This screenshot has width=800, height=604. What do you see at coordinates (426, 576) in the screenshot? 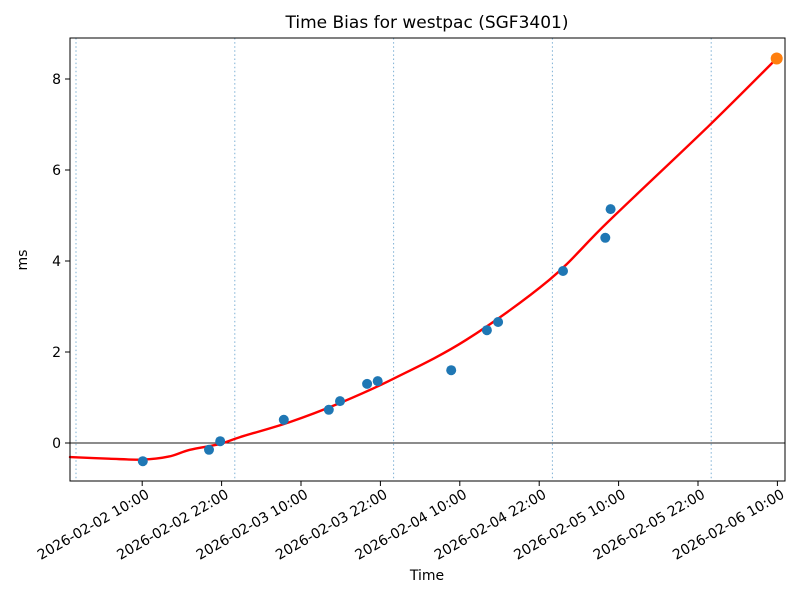
I see `x-axis-label: Time` at bounding box center [426, 576].